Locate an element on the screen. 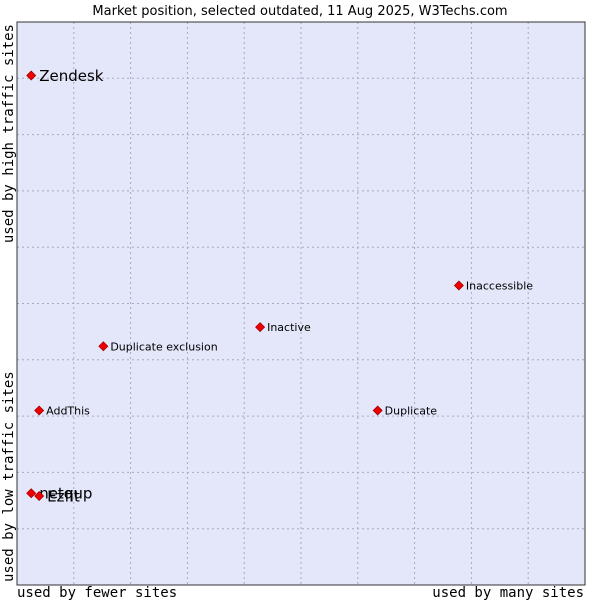 The width and height of the screenshot is (600, 600). data-point-label: netqup is located at coordinates (65, 494).